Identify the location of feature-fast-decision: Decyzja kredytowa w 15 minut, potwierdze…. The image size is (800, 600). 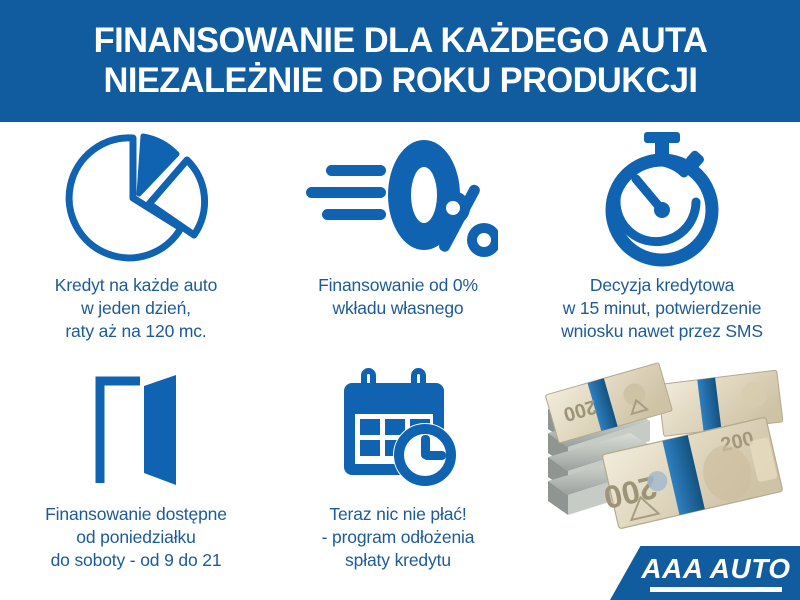
(662, 250).